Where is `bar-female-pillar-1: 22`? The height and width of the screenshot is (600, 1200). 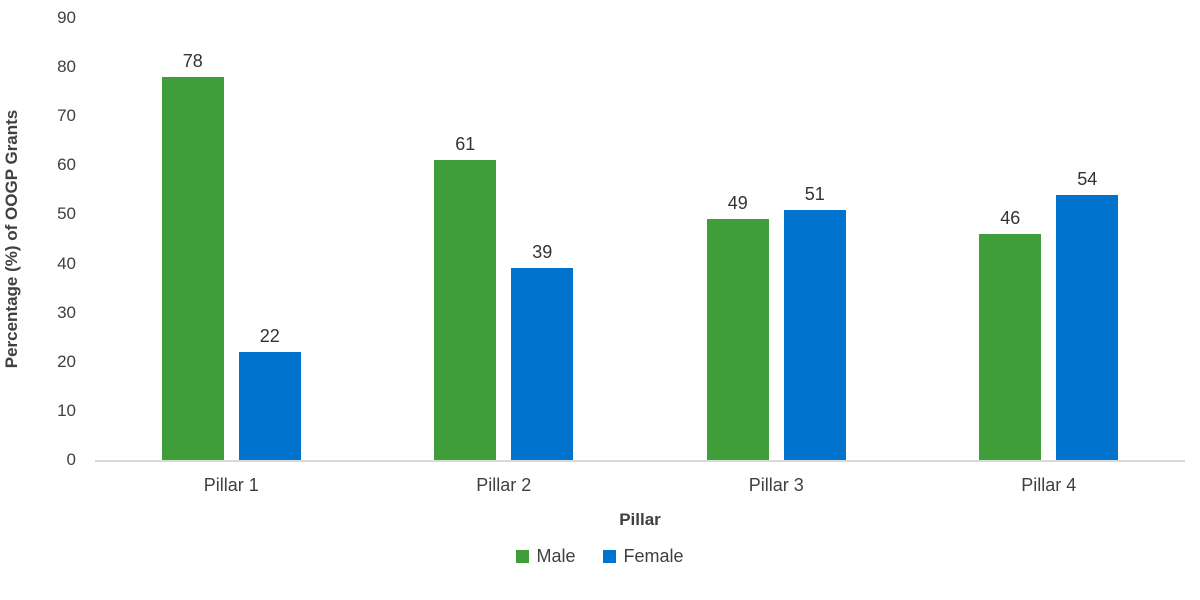 bar-female-pillar-1: 22 is located at coordinates (269, 393).